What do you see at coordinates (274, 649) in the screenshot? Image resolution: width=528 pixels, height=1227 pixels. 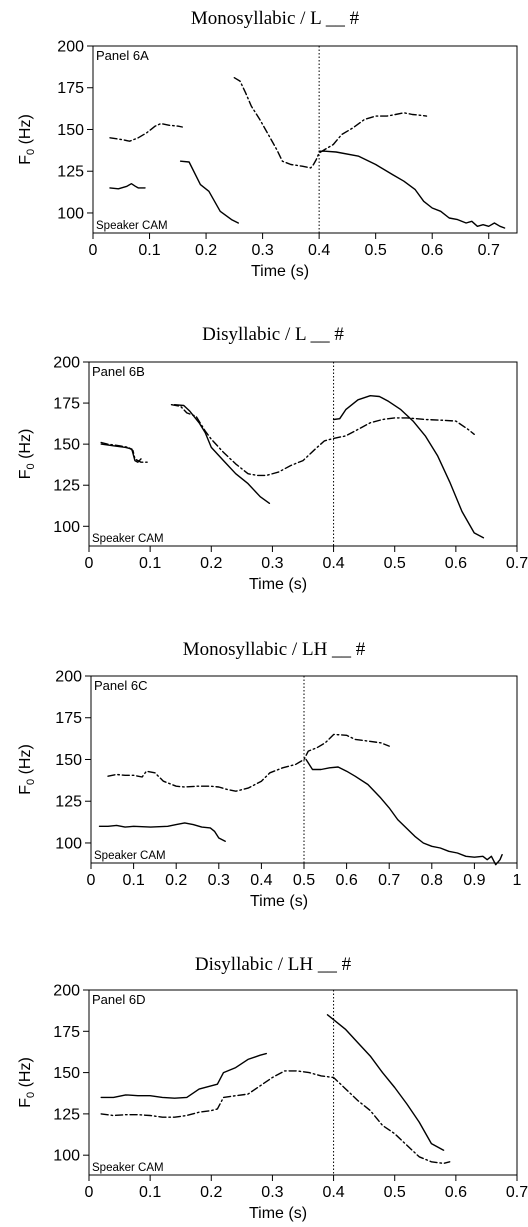 I see `chart-title: Monosyllabic / LH __ #` at bounding box center [274, 649].